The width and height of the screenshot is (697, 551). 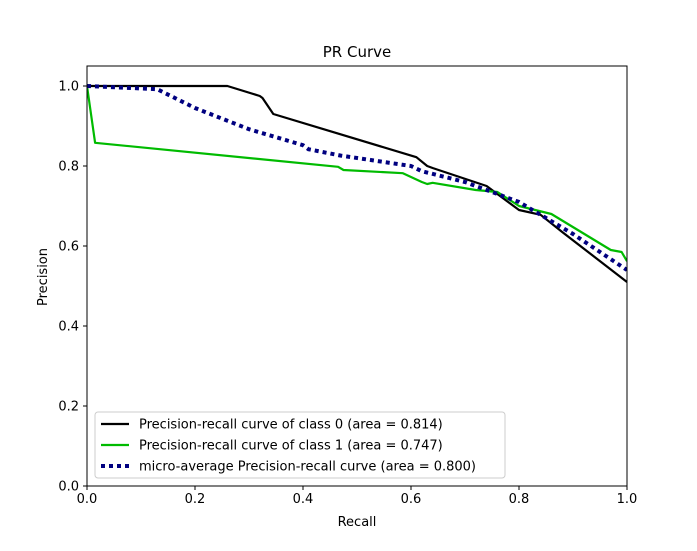 What do you see at coordinates (195, 499) in the screenshot?
I see `x-tick-label-1: 0.2` at bounding box center [195, 499].